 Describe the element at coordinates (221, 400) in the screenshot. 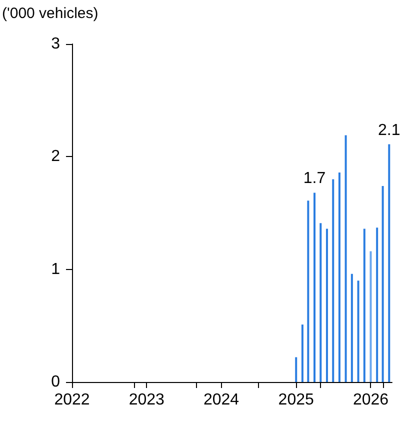

I see `x-tick-label: 2024` at that location.